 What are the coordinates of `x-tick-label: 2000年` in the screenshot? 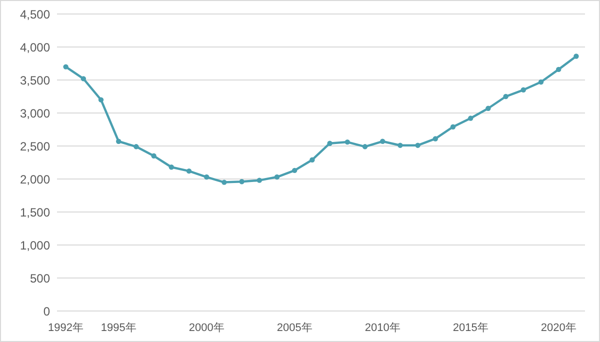 It's located at (206, 328).